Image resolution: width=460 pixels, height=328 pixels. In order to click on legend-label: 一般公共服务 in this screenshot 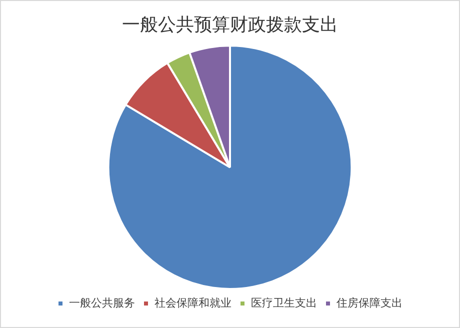, I will do `click(102, 303)`.